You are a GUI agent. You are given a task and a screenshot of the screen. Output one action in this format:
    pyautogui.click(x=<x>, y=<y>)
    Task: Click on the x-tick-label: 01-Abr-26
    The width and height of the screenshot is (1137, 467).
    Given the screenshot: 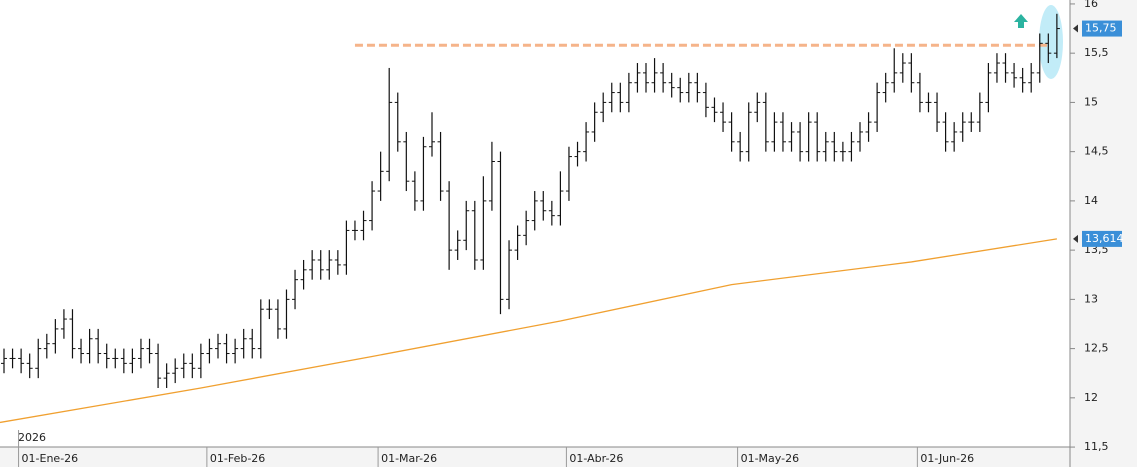 What is the action you would take?
    pyautogui.click(x=596, y=458)
    